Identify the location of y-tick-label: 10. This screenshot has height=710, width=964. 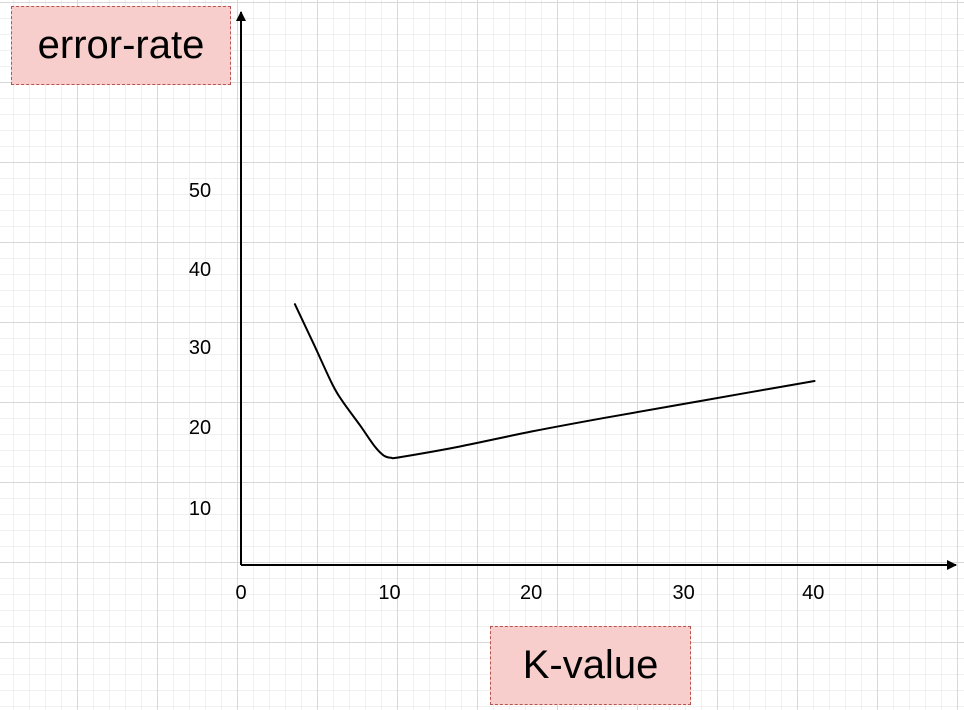
(200, 509).